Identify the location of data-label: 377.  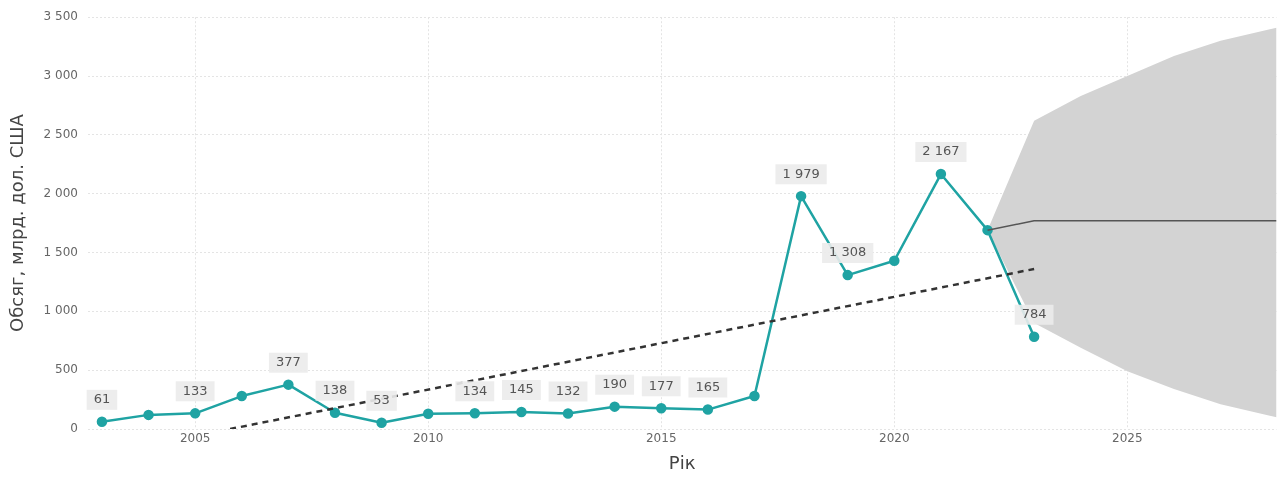
(288, 362).